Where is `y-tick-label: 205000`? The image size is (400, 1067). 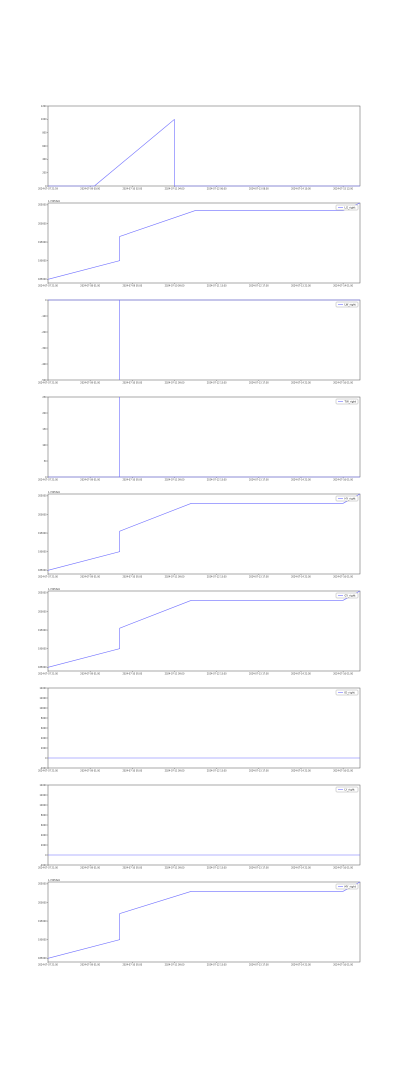
y-tick-label: 205000 is located at coordinates (42, 884).